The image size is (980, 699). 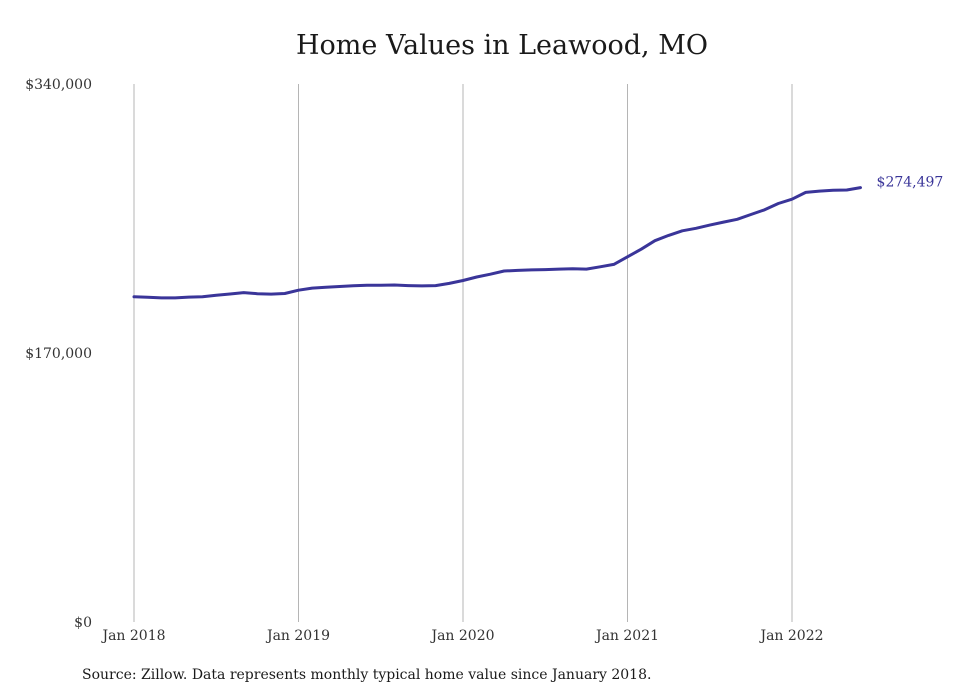 I want to click on y-axis: $0 $170,000 $340,000, so click(x=58, y=354).